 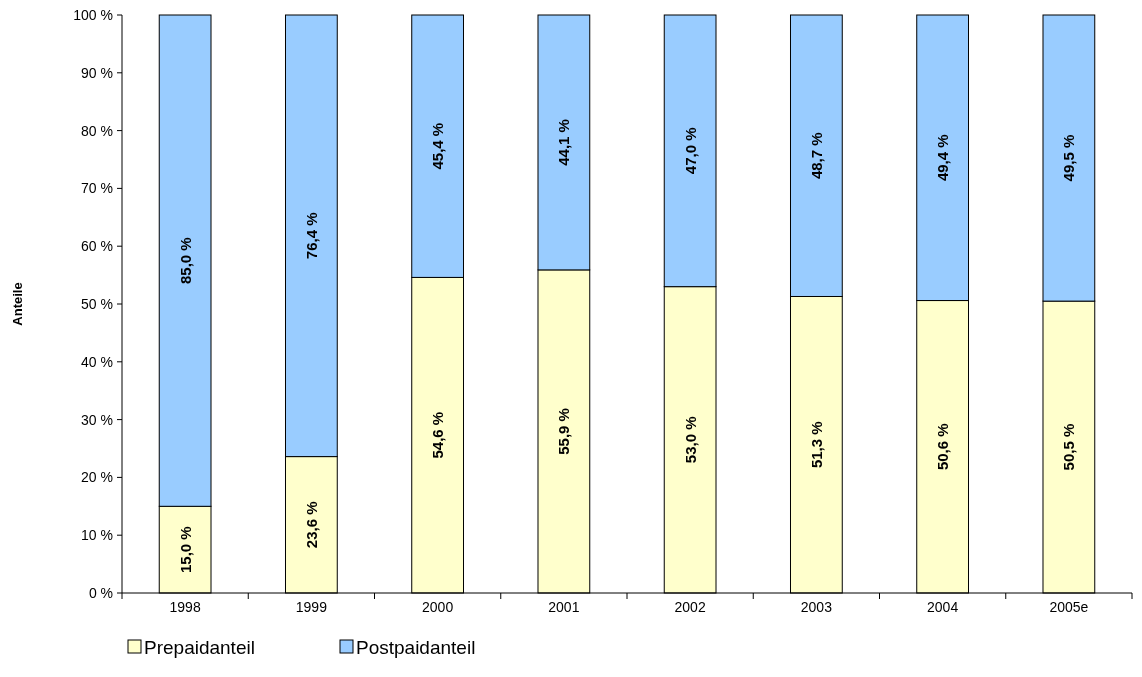 I want to click on x-tick-label: 2002, so click(x=690, y=607).